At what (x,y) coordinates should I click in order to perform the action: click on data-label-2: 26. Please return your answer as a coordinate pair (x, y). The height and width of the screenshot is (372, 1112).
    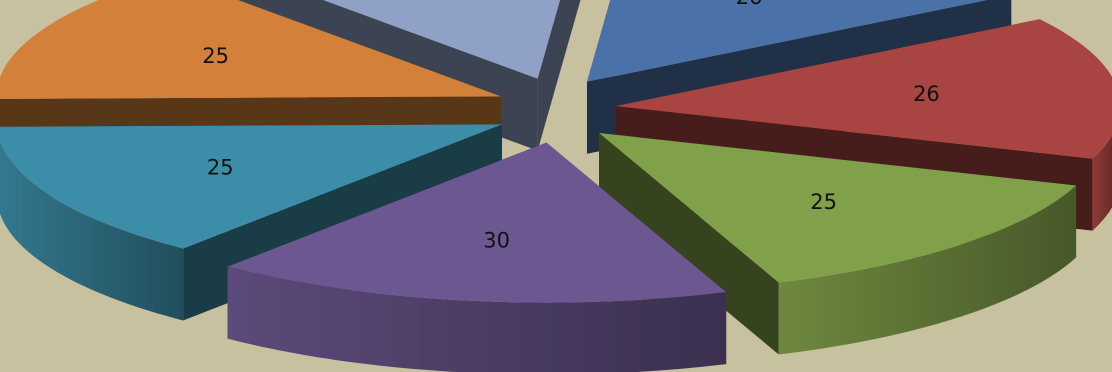
    Looking at the image, I should click on (926, 94).